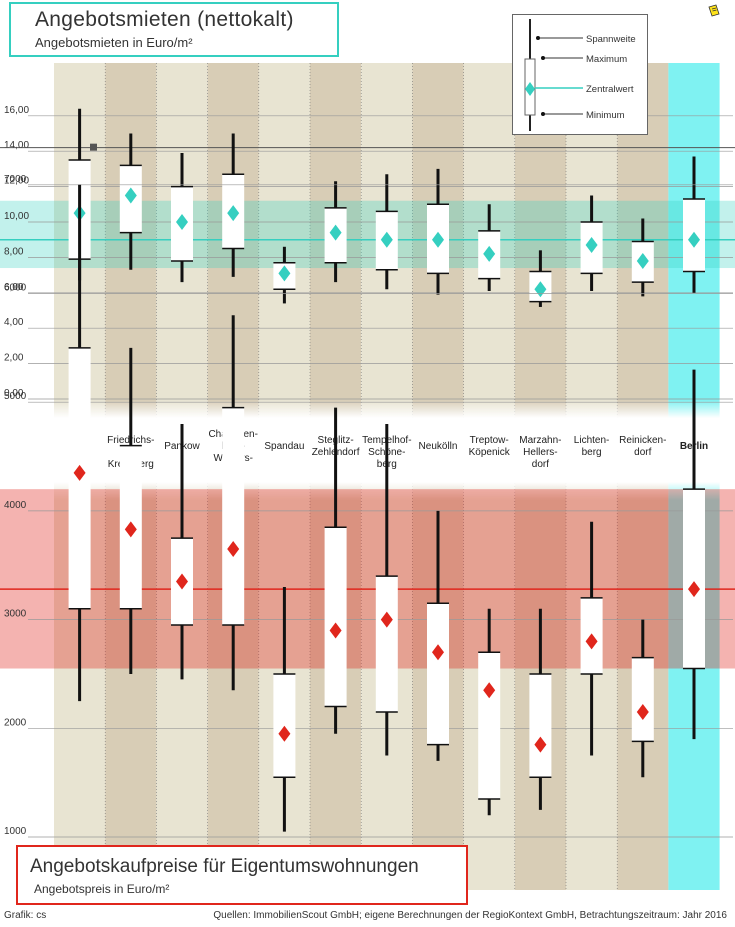  What do you see at coordinates (543, 114) in the screenshot?
I see `legend-dot-min` at bounding box center [543, 114].